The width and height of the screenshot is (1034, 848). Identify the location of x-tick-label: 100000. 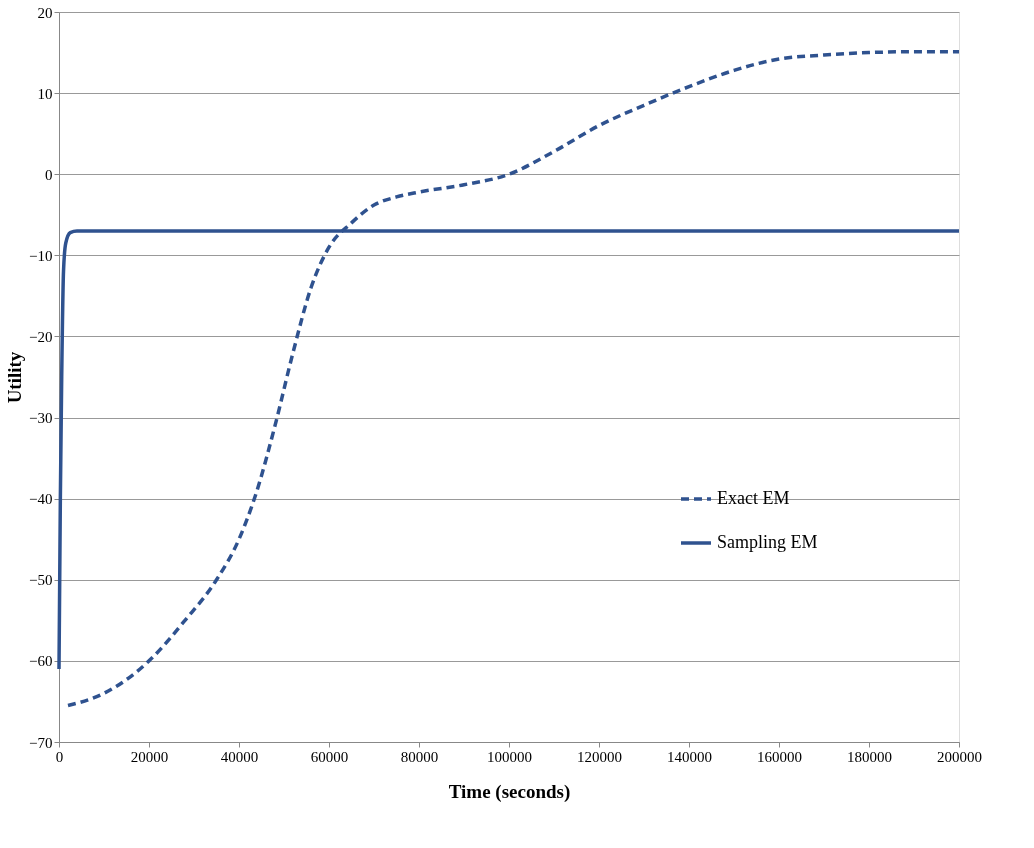
(509, 756).